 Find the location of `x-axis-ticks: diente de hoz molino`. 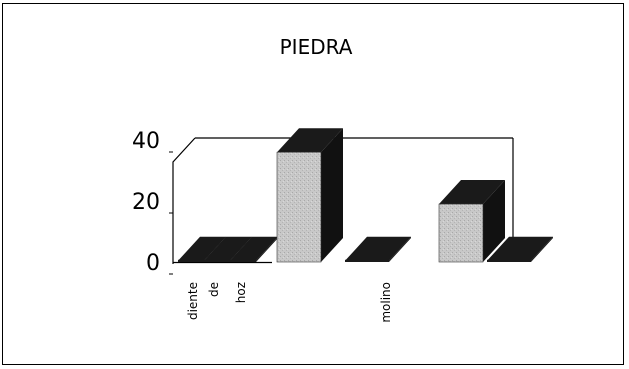

x-axis-ticks: diente de hoz molino is located at coordinates (289, 302).